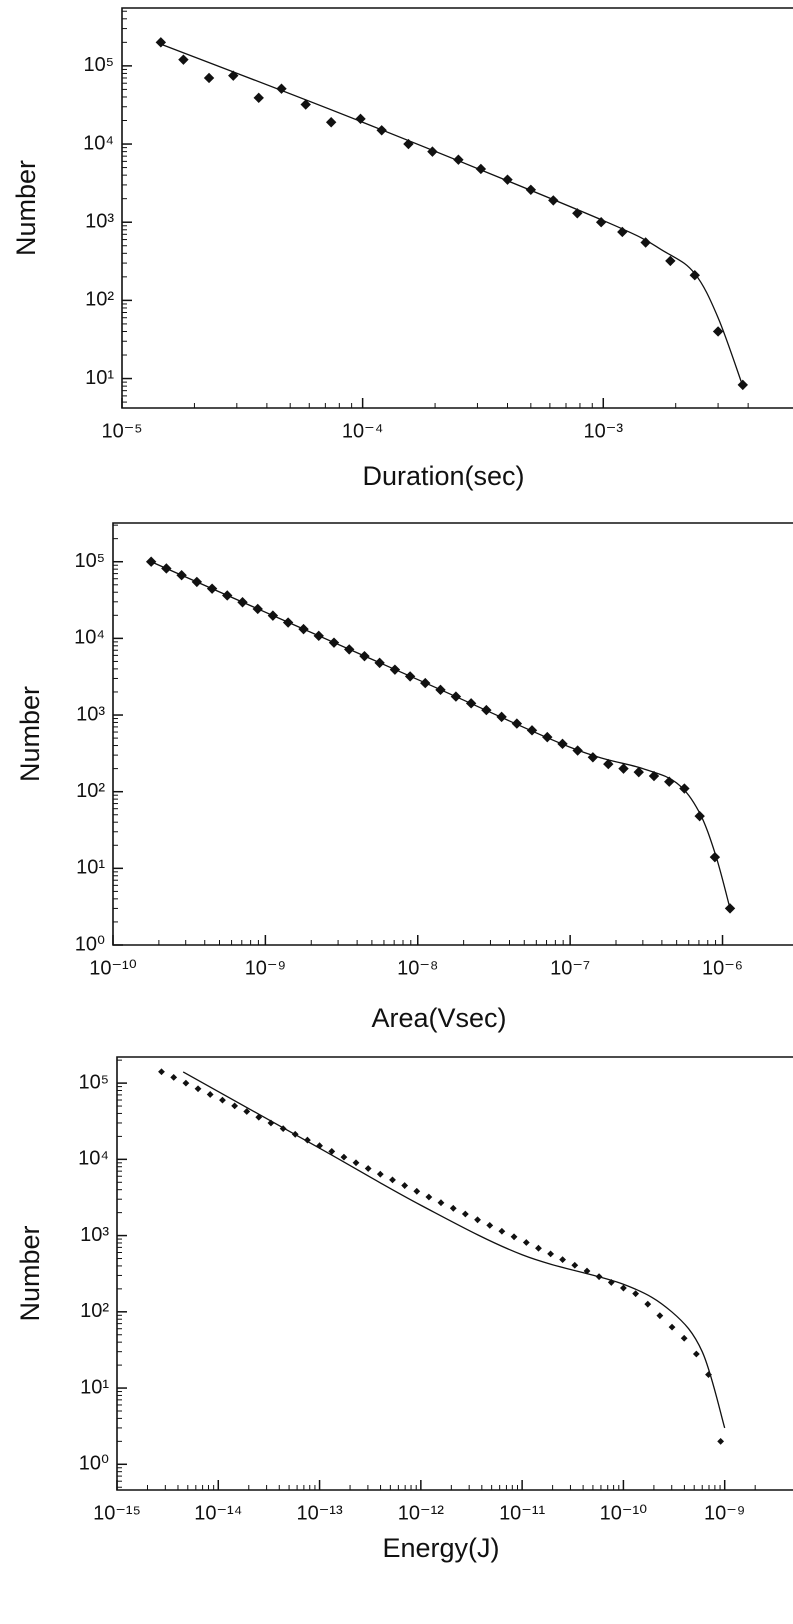 This screenshot has height=1624, width=793. Describe the element at coordinates (362, 431) in the screenshot. I see `x-tick-label: 10⁻⁴` at that location.